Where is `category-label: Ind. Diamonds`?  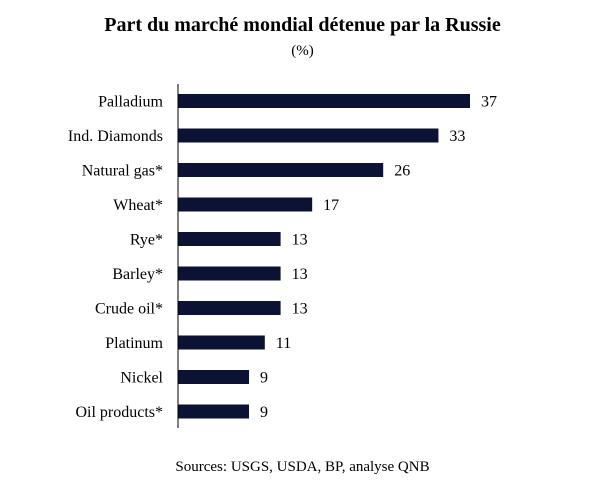
category-label: Ind. Diamonds is located at coordinates (115, 136).